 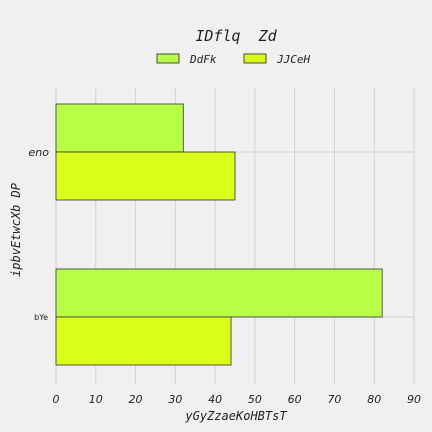 I want to click on bar-jjceh-bye, so click(x=143, y=341).